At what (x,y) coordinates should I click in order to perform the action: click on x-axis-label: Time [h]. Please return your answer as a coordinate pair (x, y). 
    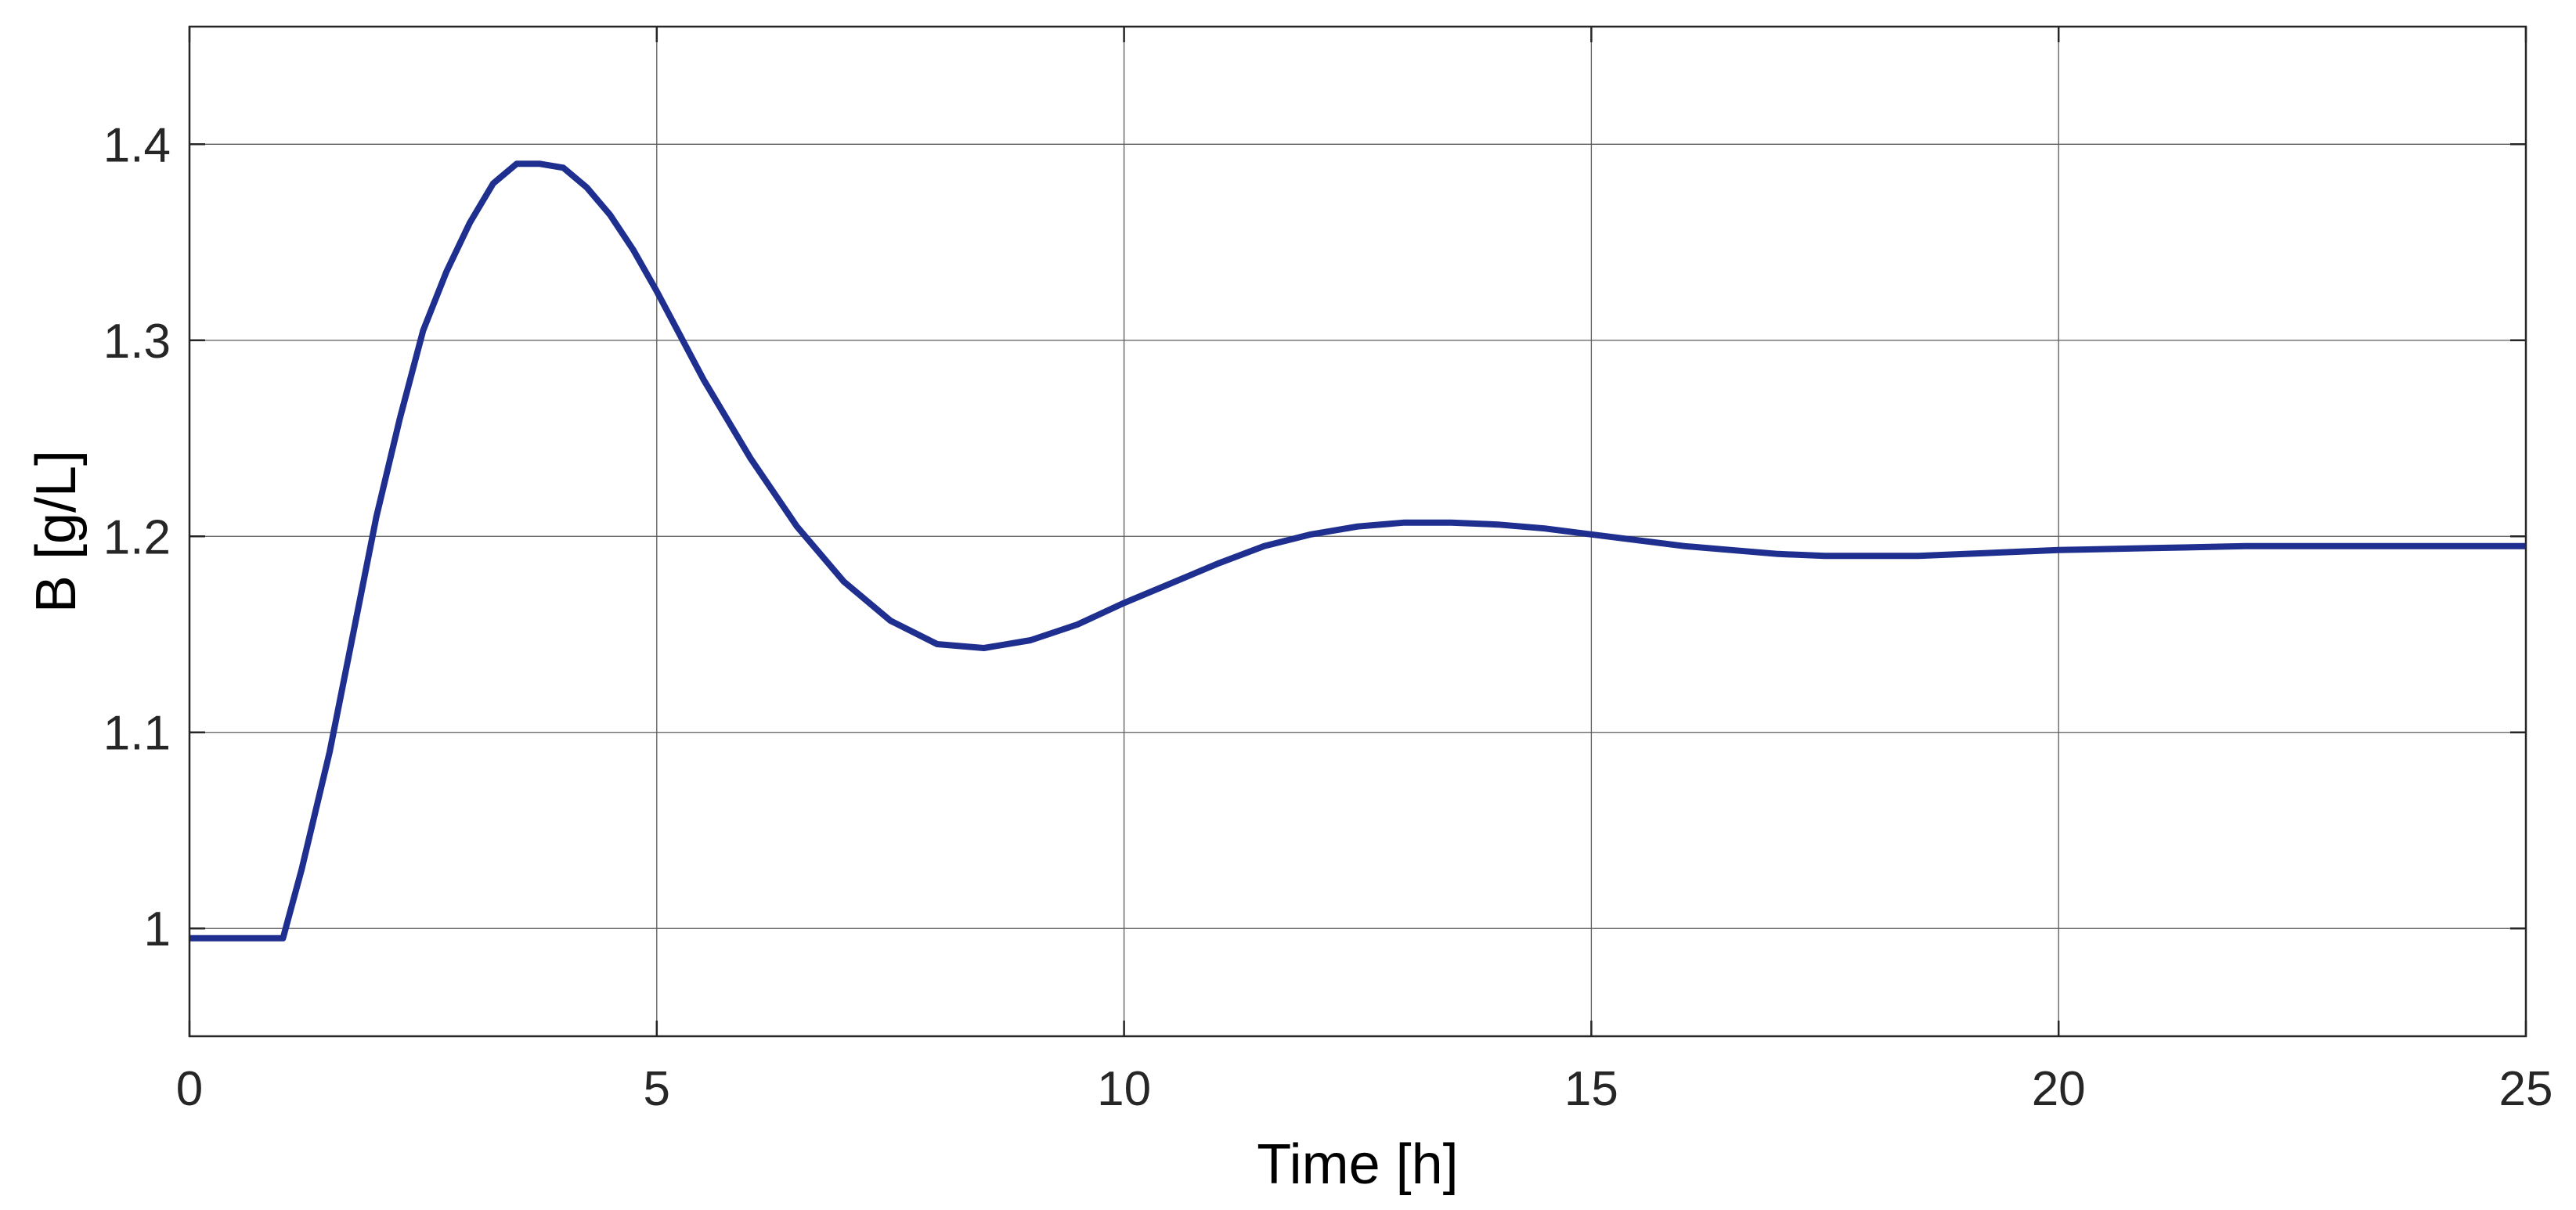
    Looking at the image, I should click on (1357, 1164).